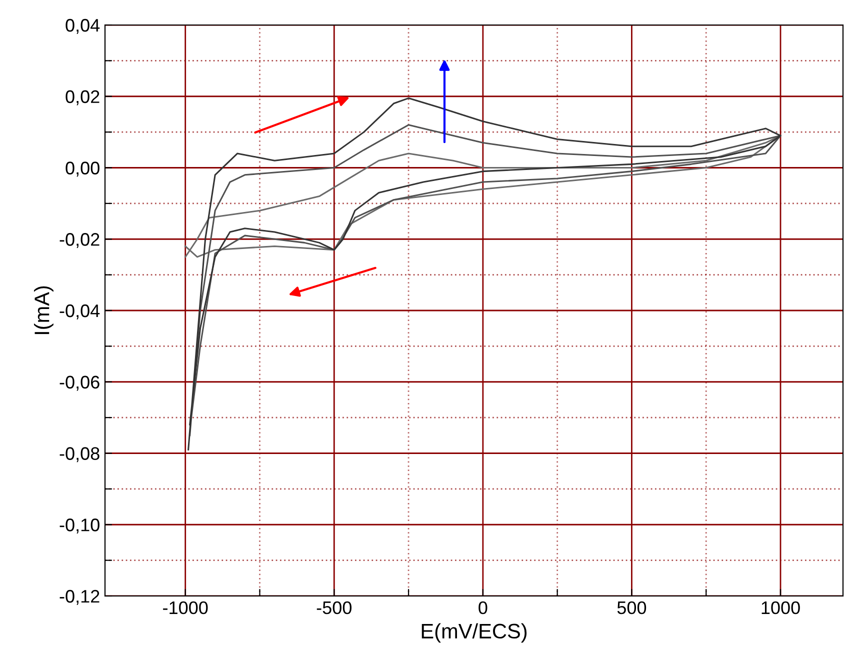  What do you see at coordinates (83, 169) in the screenshot?
I see `y-tick-label: 0,00` at bounding box center [83, 169].